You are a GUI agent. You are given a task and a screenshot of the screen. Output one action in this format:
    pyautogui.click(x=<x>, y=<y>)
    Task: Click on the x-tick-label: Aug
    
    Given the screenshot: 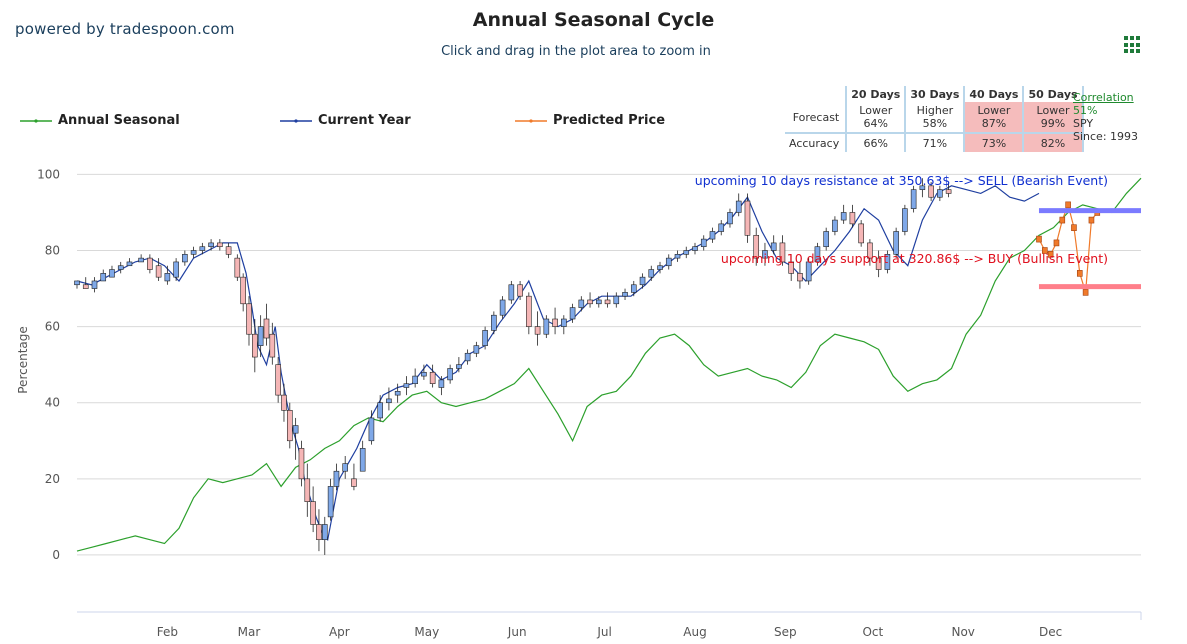 What is the action you would take?
    pyautogui.click(x=694, y=632)
    